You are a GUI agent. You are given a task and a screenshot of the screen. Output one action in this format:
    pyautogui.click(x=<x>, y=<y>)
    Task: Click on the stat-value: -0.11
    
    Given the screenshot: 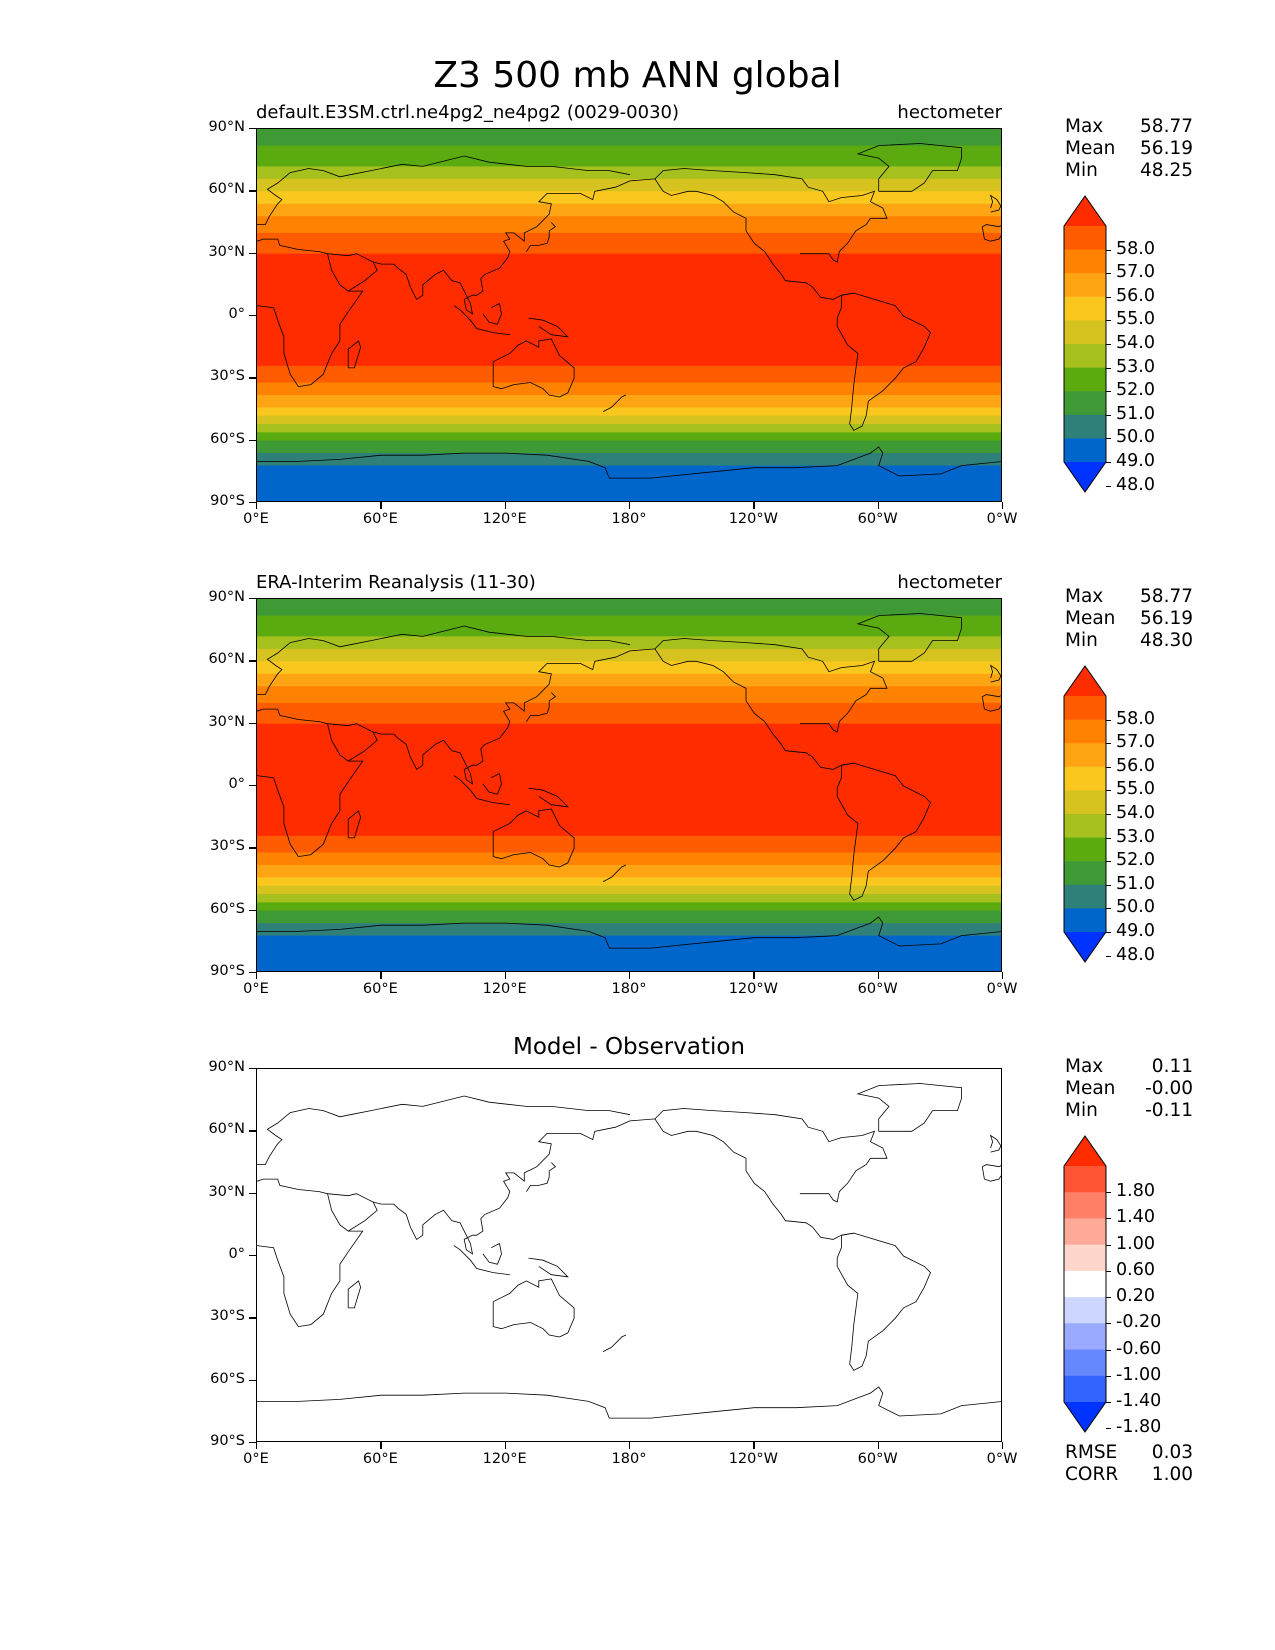 What is the action you would take?
    pyautogui.click(x=1169, y=1110)
    